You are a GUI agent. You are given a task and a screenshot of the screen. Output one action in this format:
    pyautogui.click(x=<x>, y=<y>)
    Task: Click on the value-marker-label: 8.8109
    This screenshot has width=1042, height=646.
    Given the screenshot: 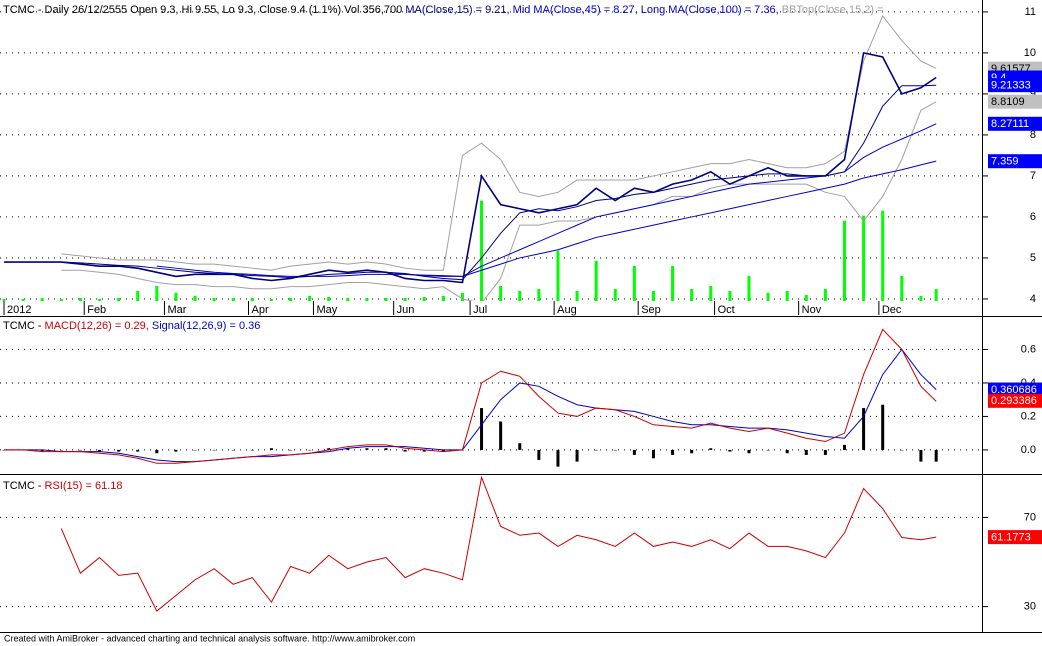 What is the action you would take?
    pyautogui.click(x=1008, y=102)
    